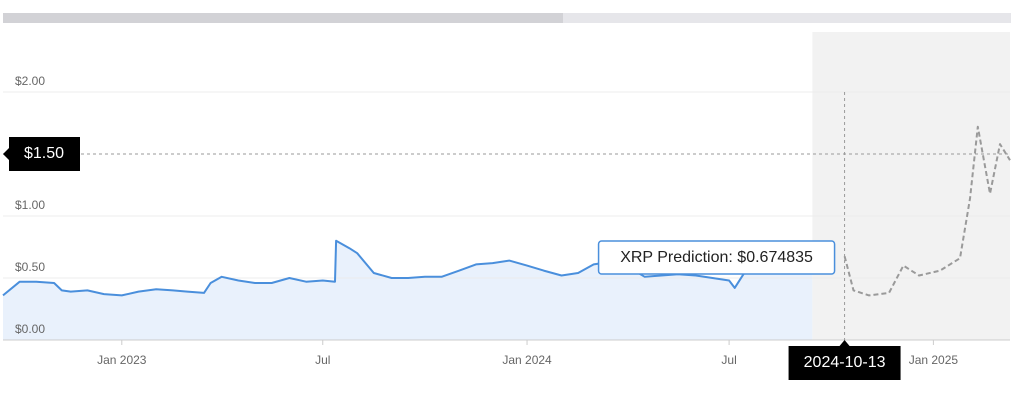 The image size is (1024, 402). Describe the element at coordinates (30, 81) in the screenshot. I see `y-tick-label: $2.00` at that location.